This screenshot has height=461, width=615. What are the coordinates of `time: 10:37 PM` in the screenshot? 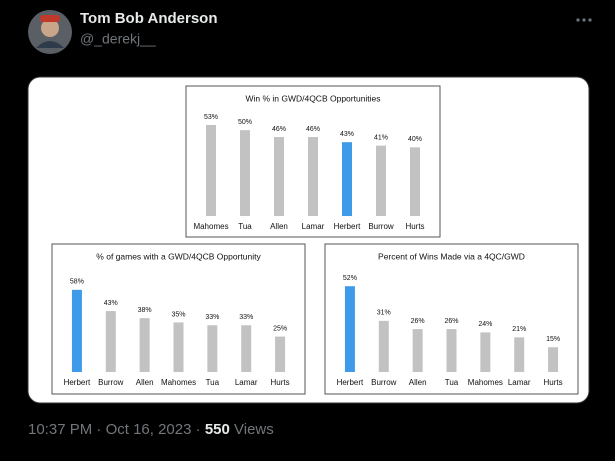 It's located at (60, 429).